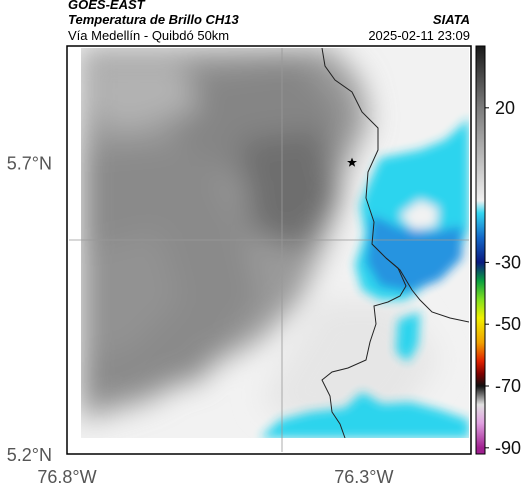  Describe the element at coordinates (29, 164) in the screenshot. I see `y-tick-label: 5.7°N` at that location.